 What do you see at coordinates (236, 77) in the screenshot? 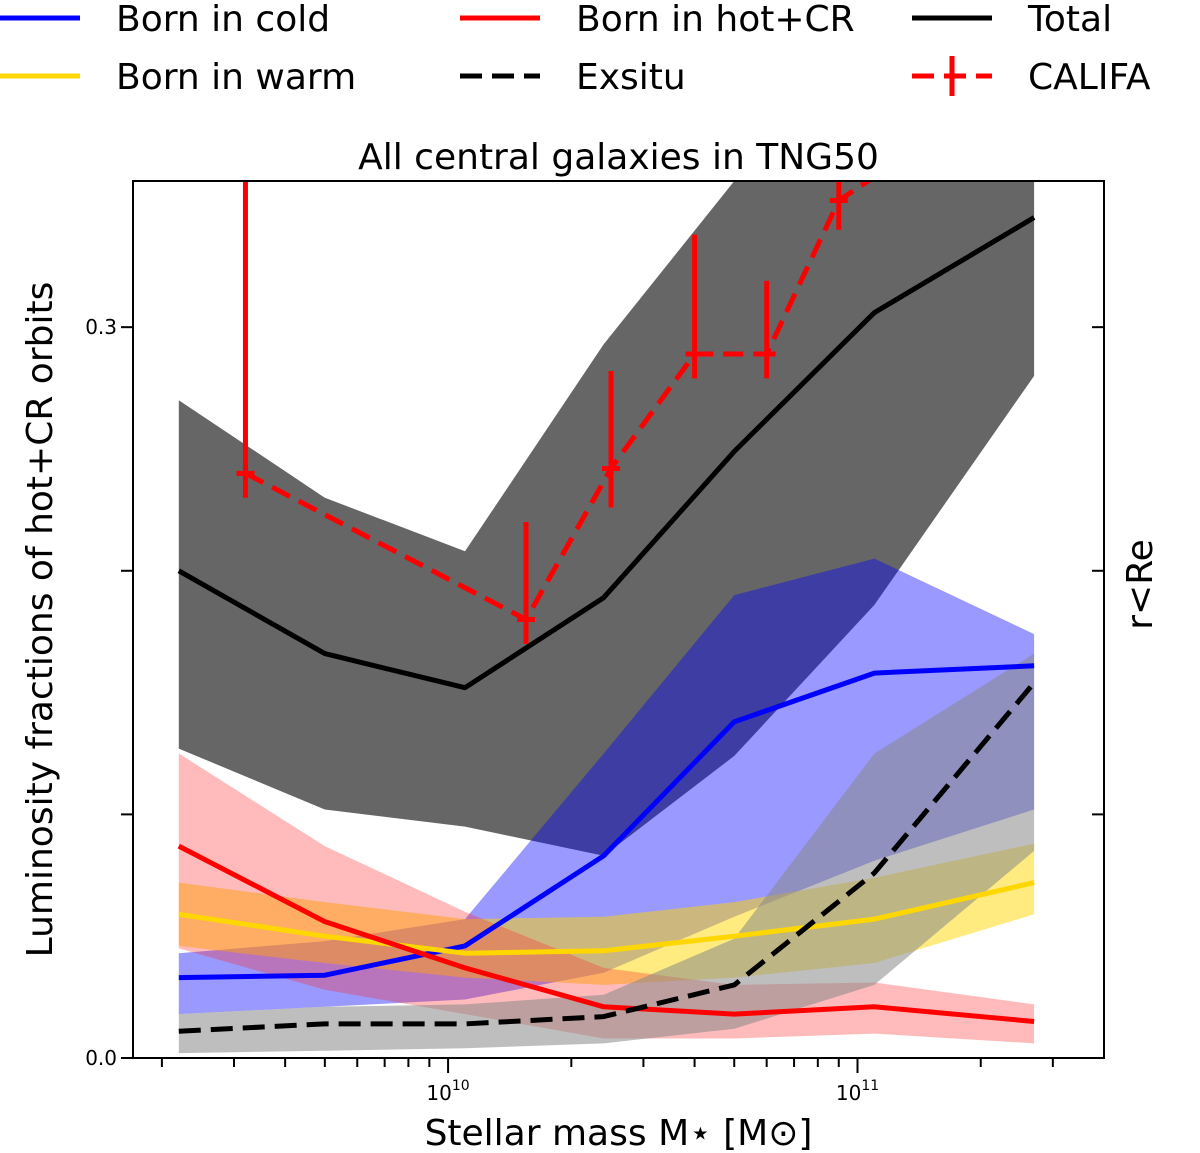
I see `legend-label: Born in warm` at bounding box center [236, 77].